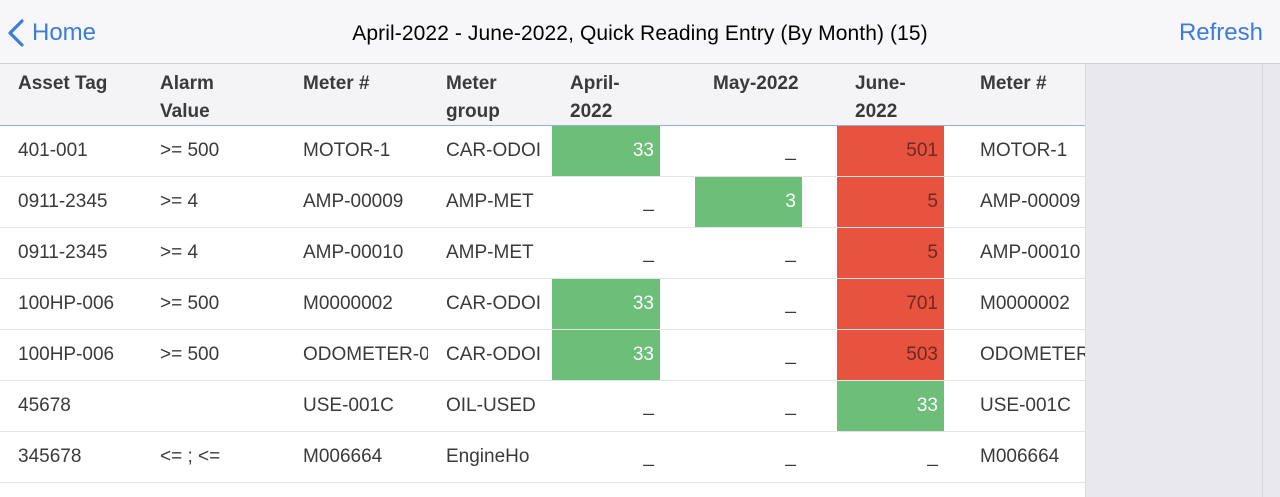  What do you see at coordinates (44, 405) in the screenshot?
I see `asset-tag-cell: 45678` at bounding box center [44, 405].